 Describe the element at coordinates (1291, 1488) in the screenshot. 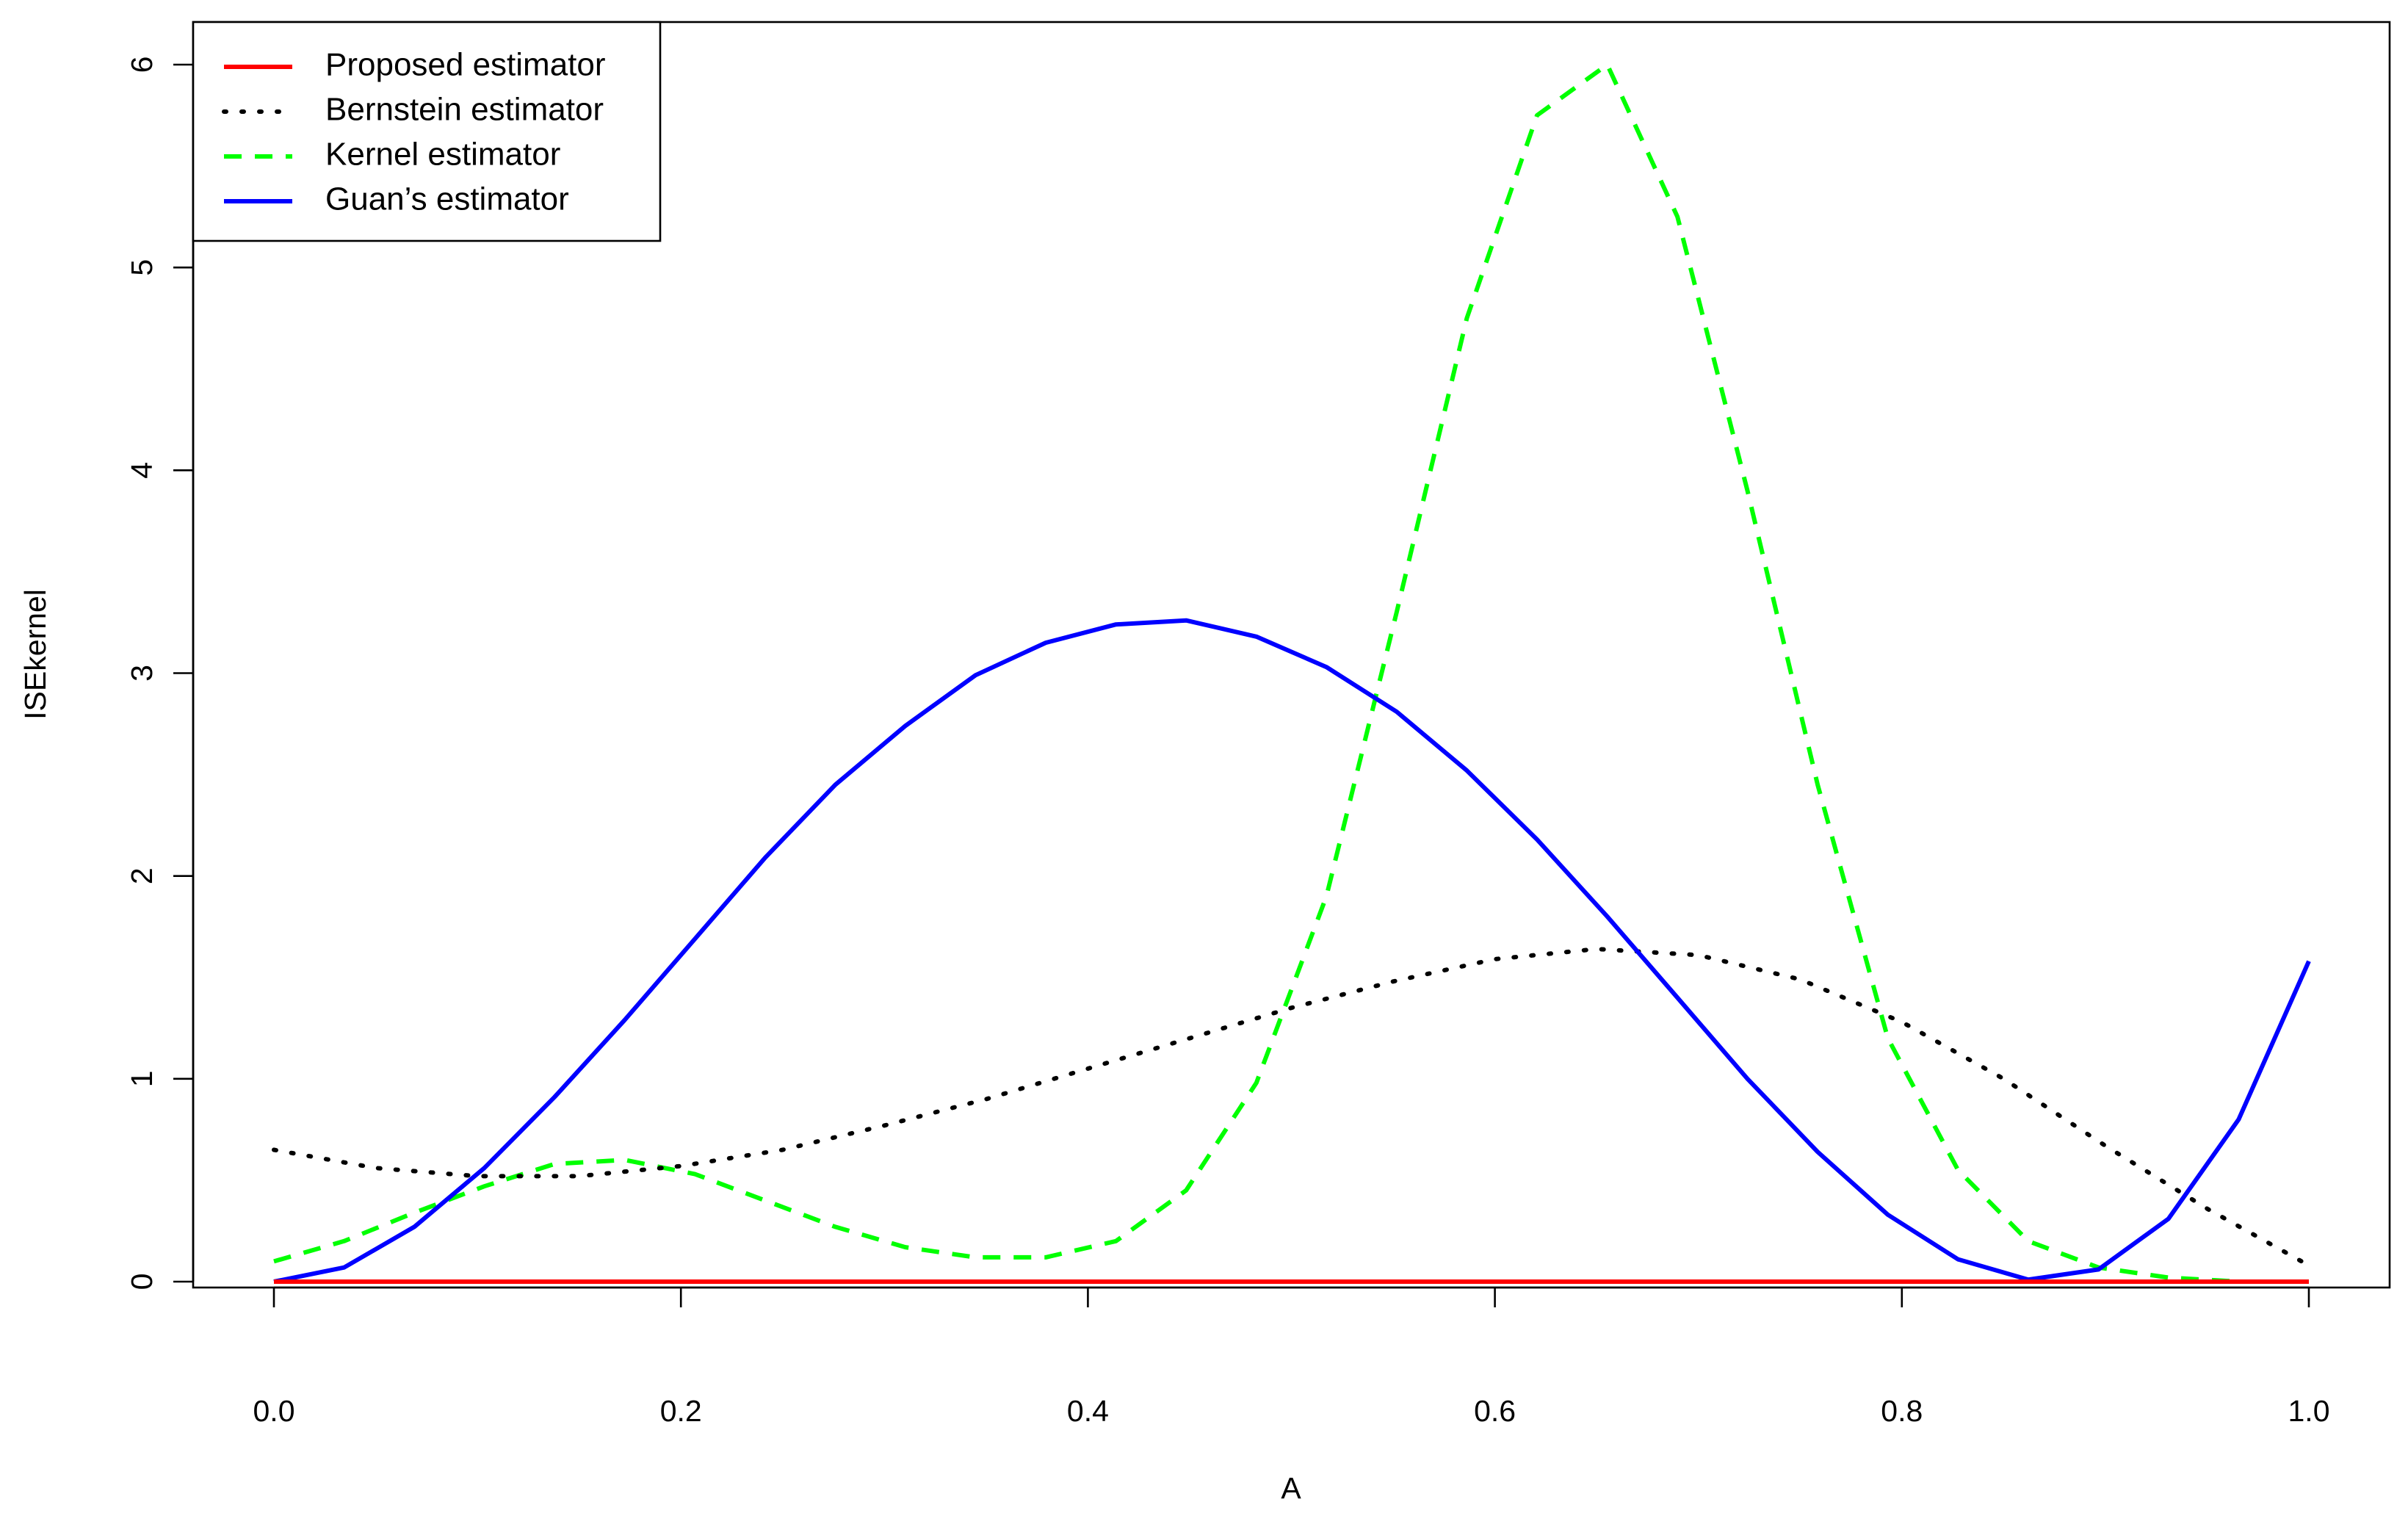

I see `x-axis-label: A` at that location.